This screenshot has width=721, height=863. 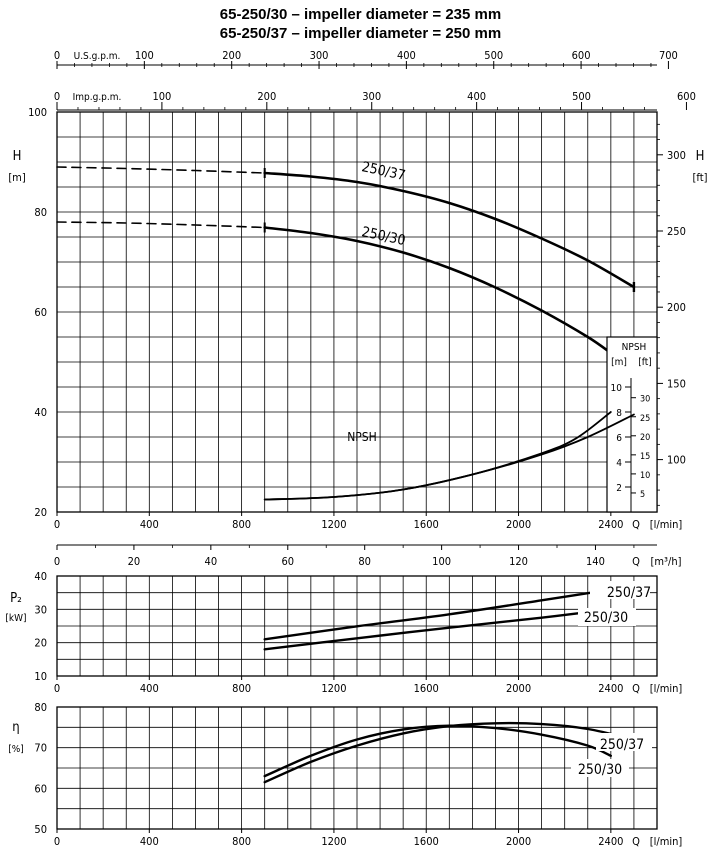 I want to click on impgpm-tick-label: 100, so click(x=161, y=96).